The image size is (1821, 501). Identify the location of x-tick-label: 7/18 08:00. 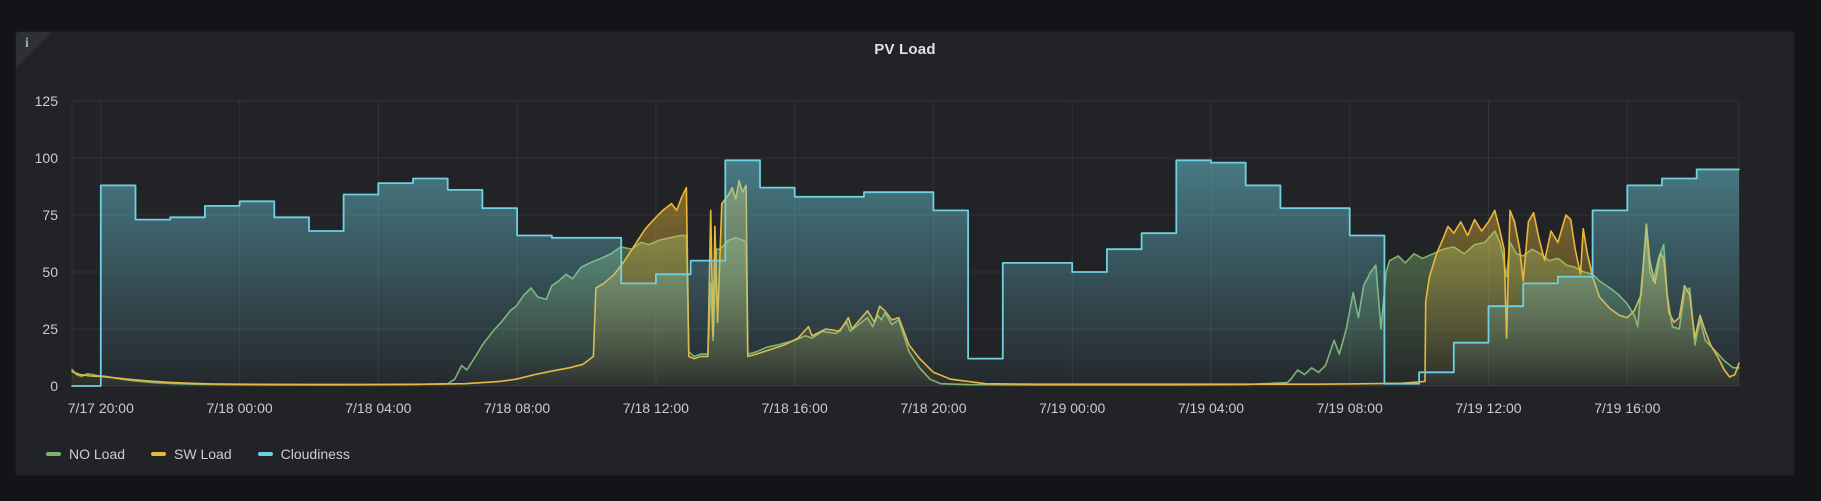
(517, 408).